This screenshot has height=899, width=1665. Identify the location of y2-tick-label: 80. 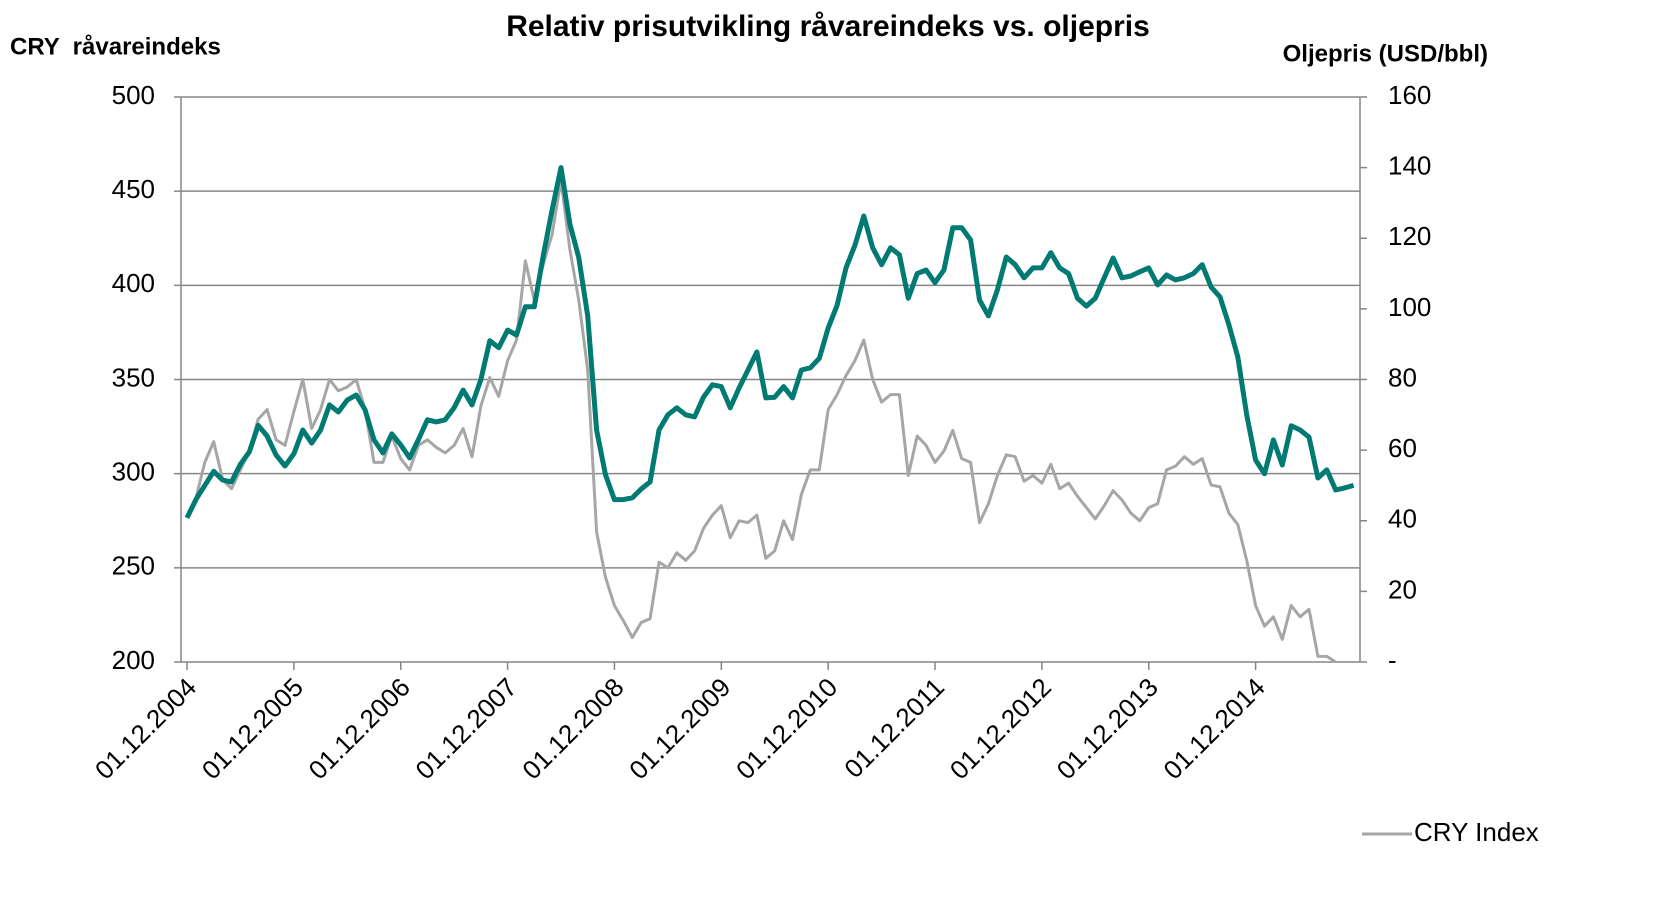
(1402, 377).